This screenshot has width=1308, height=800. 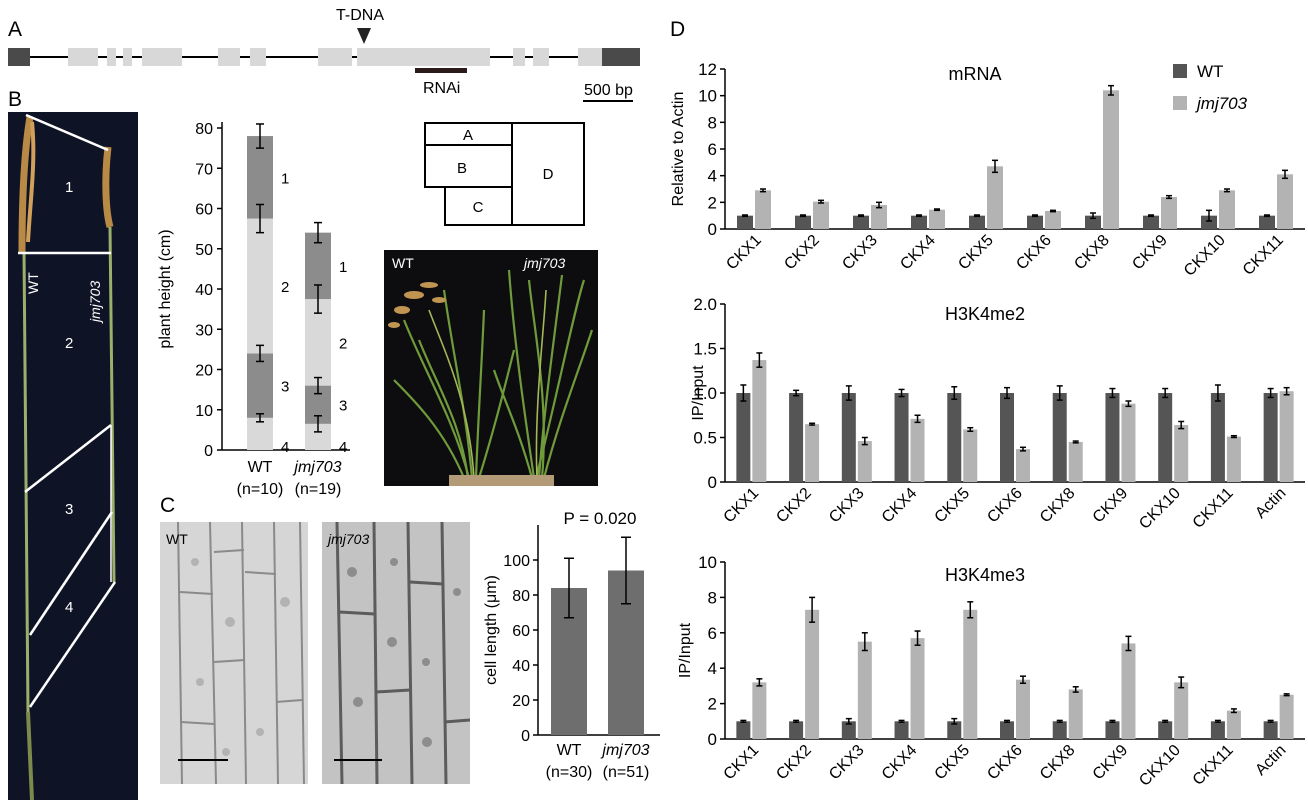 What do you see at coordinates (347, 539) in the screenshot?
I see `cell-photo-mutant-label: jmj703` at bounding box center [347, 539].